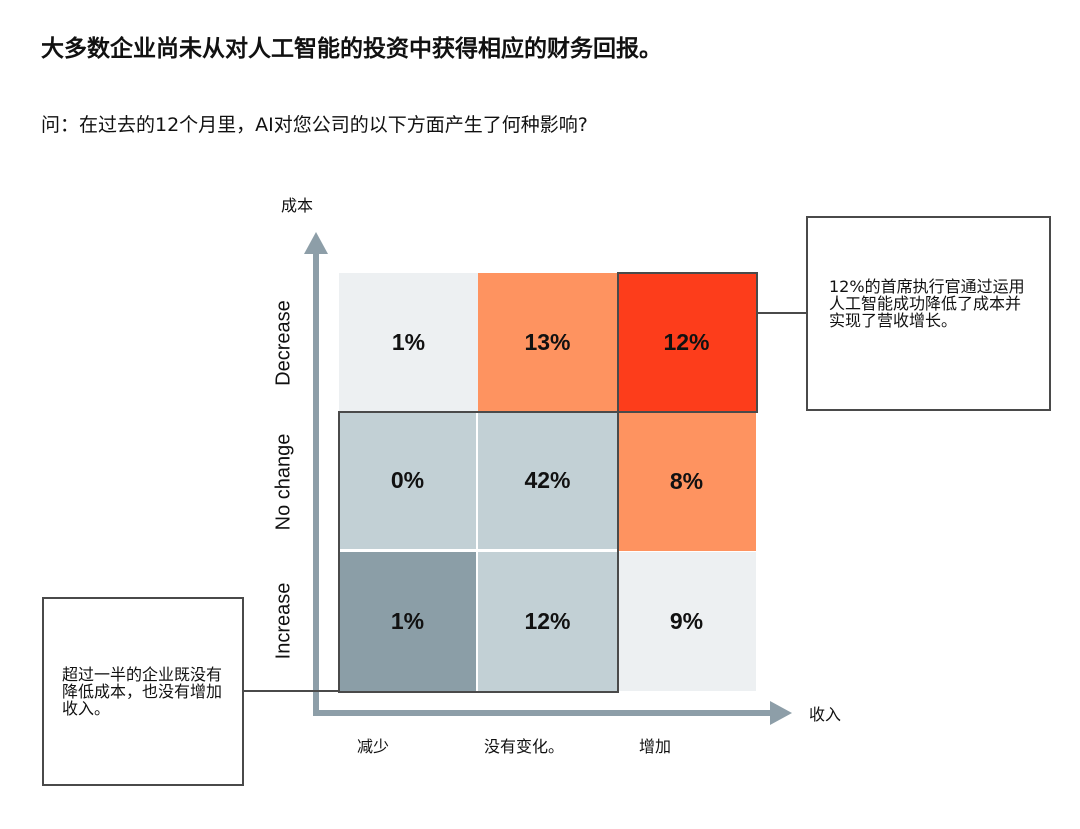  What do you see at coordinates (316, 243) in the screenshot?
I see `y-axis-arrow-icon` at bounding box center [316, 243].